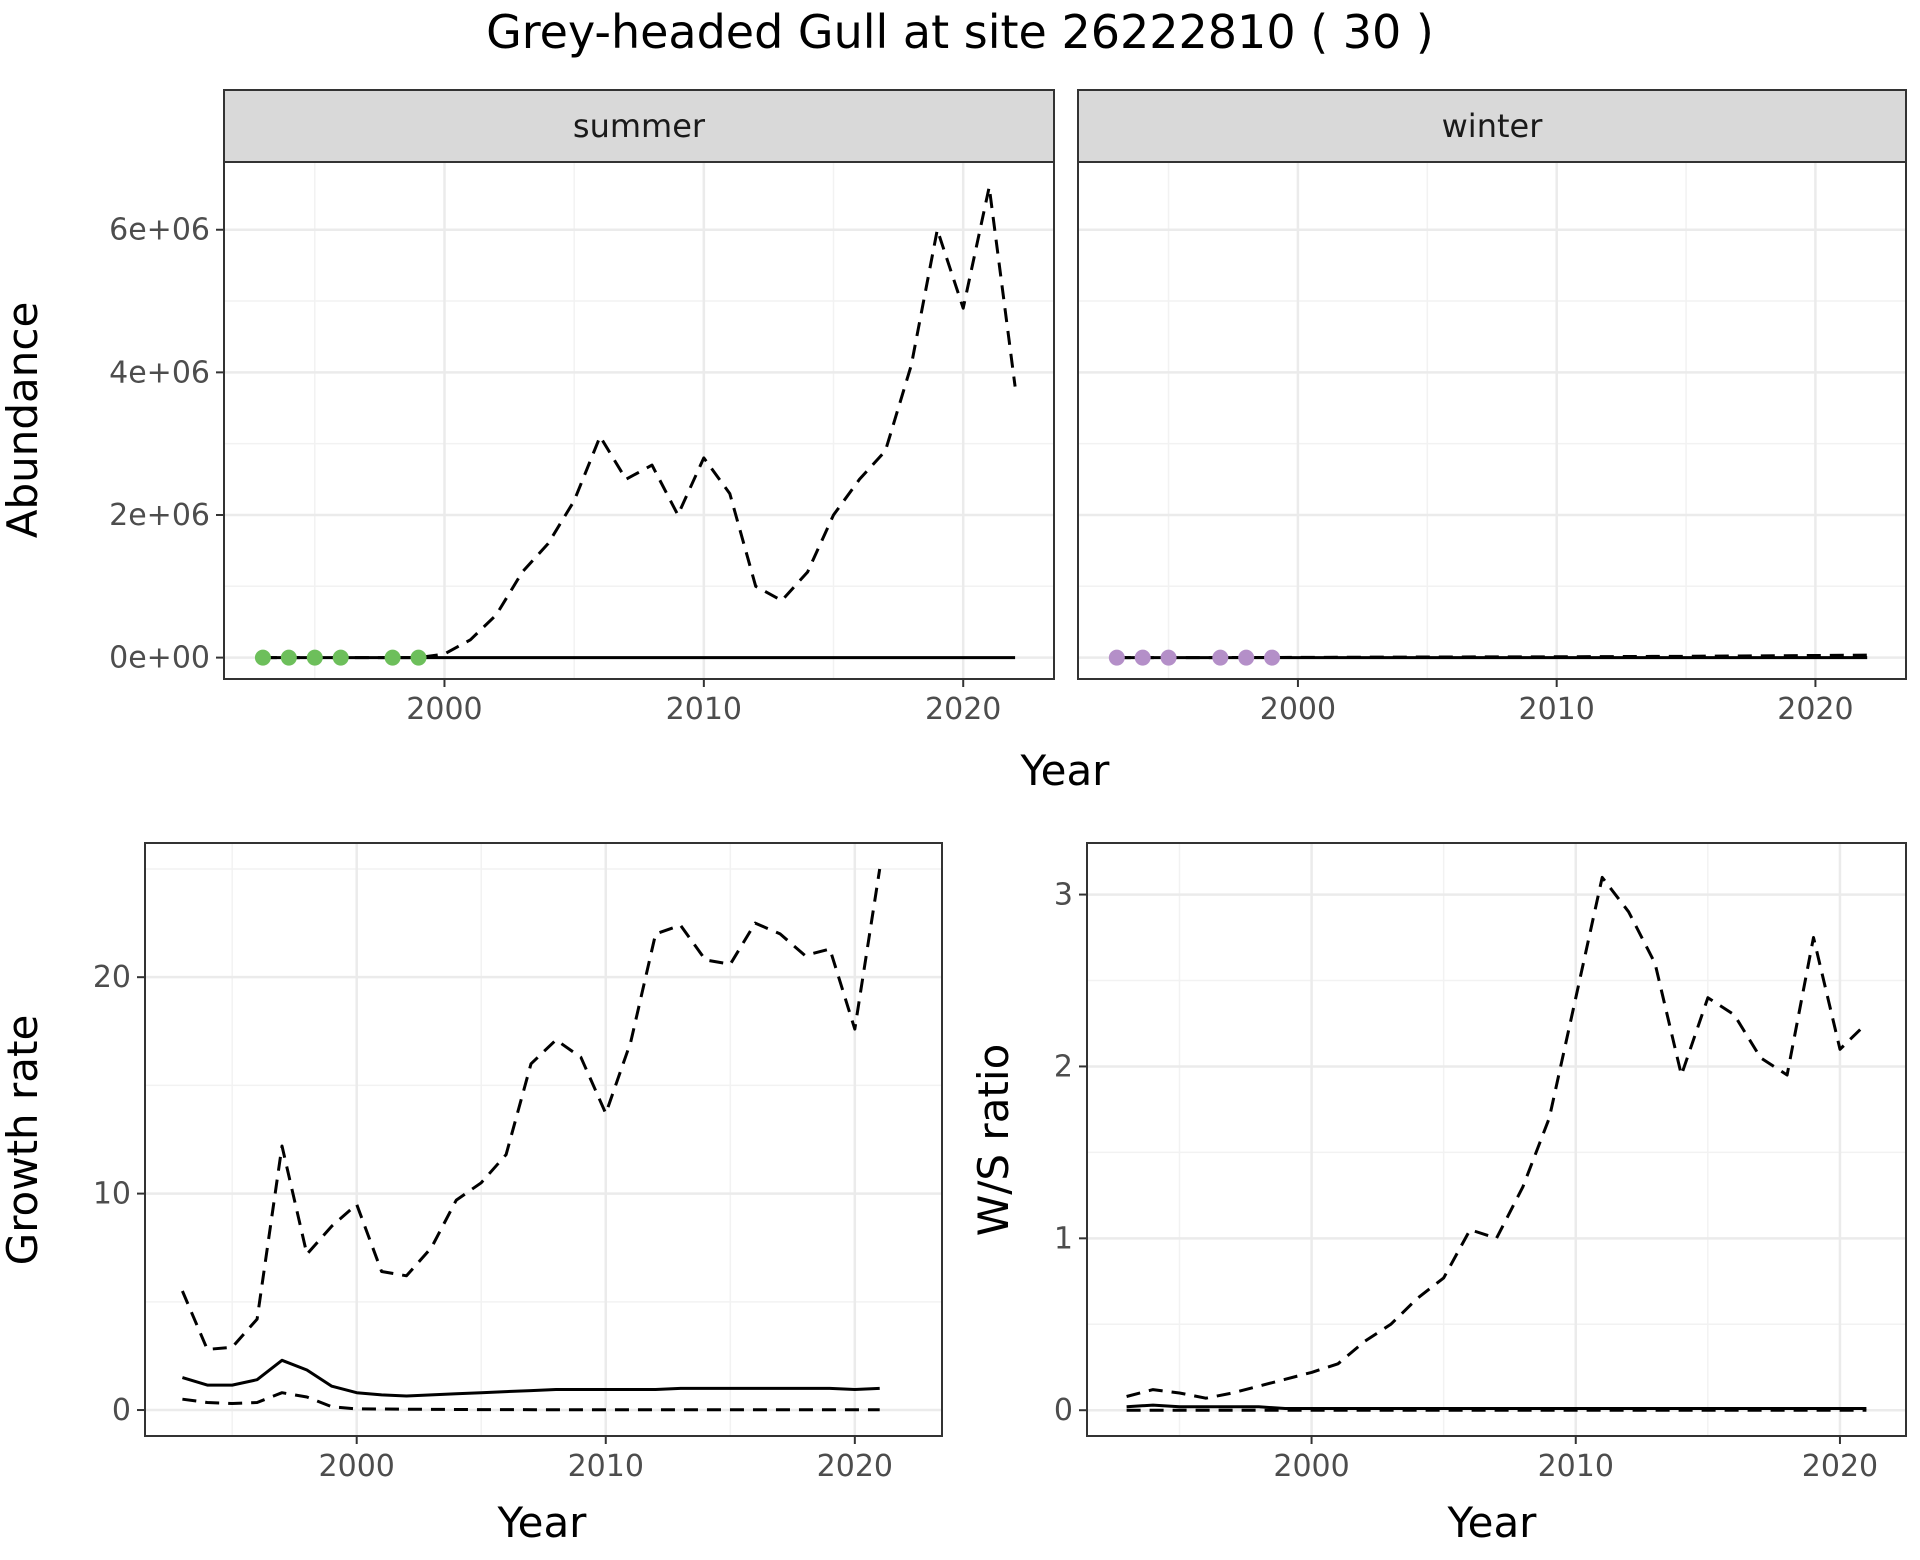 The width and height of the screenshot is (1920, 1560). What do you see at coordinates (1298, 709) in the screenshot?
I see `winter-x-tick-label: 2000` at bounding box center [1298, 709].